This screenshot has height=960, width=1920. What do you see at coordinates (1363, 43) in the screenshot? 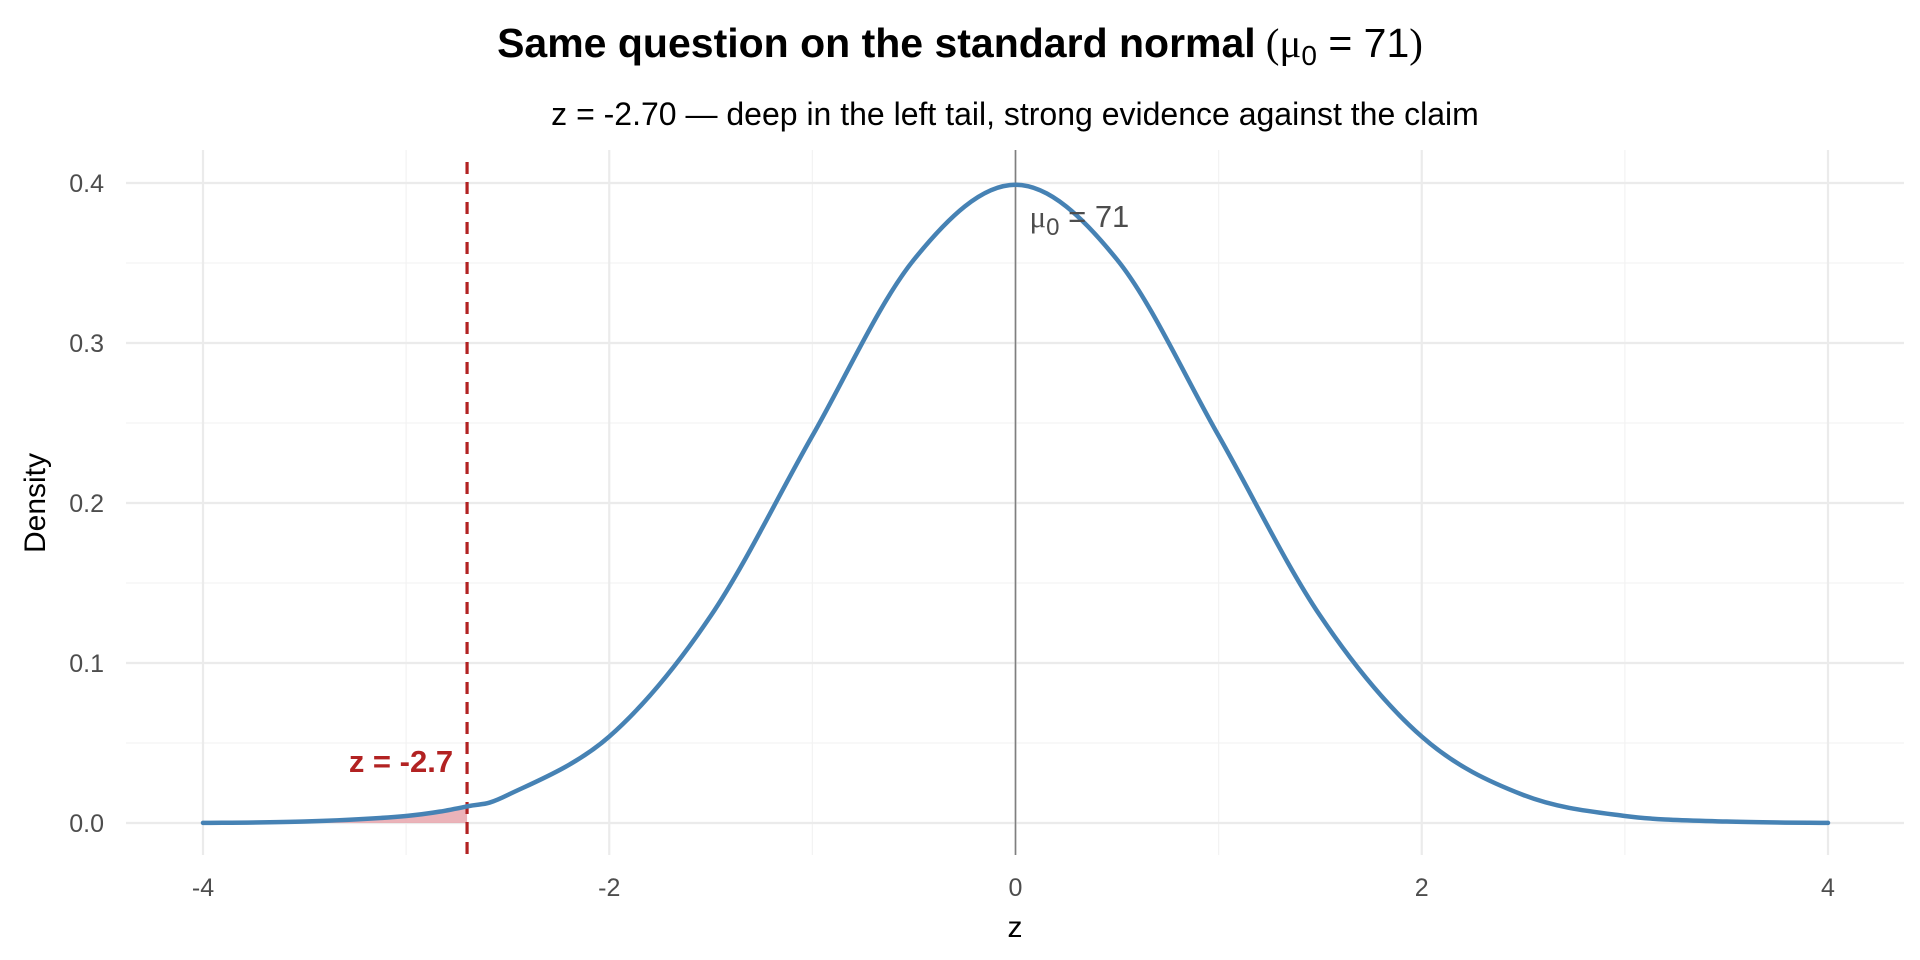
I see `chart-title-mu-value: = 71` at bounding box center [1363, 43].